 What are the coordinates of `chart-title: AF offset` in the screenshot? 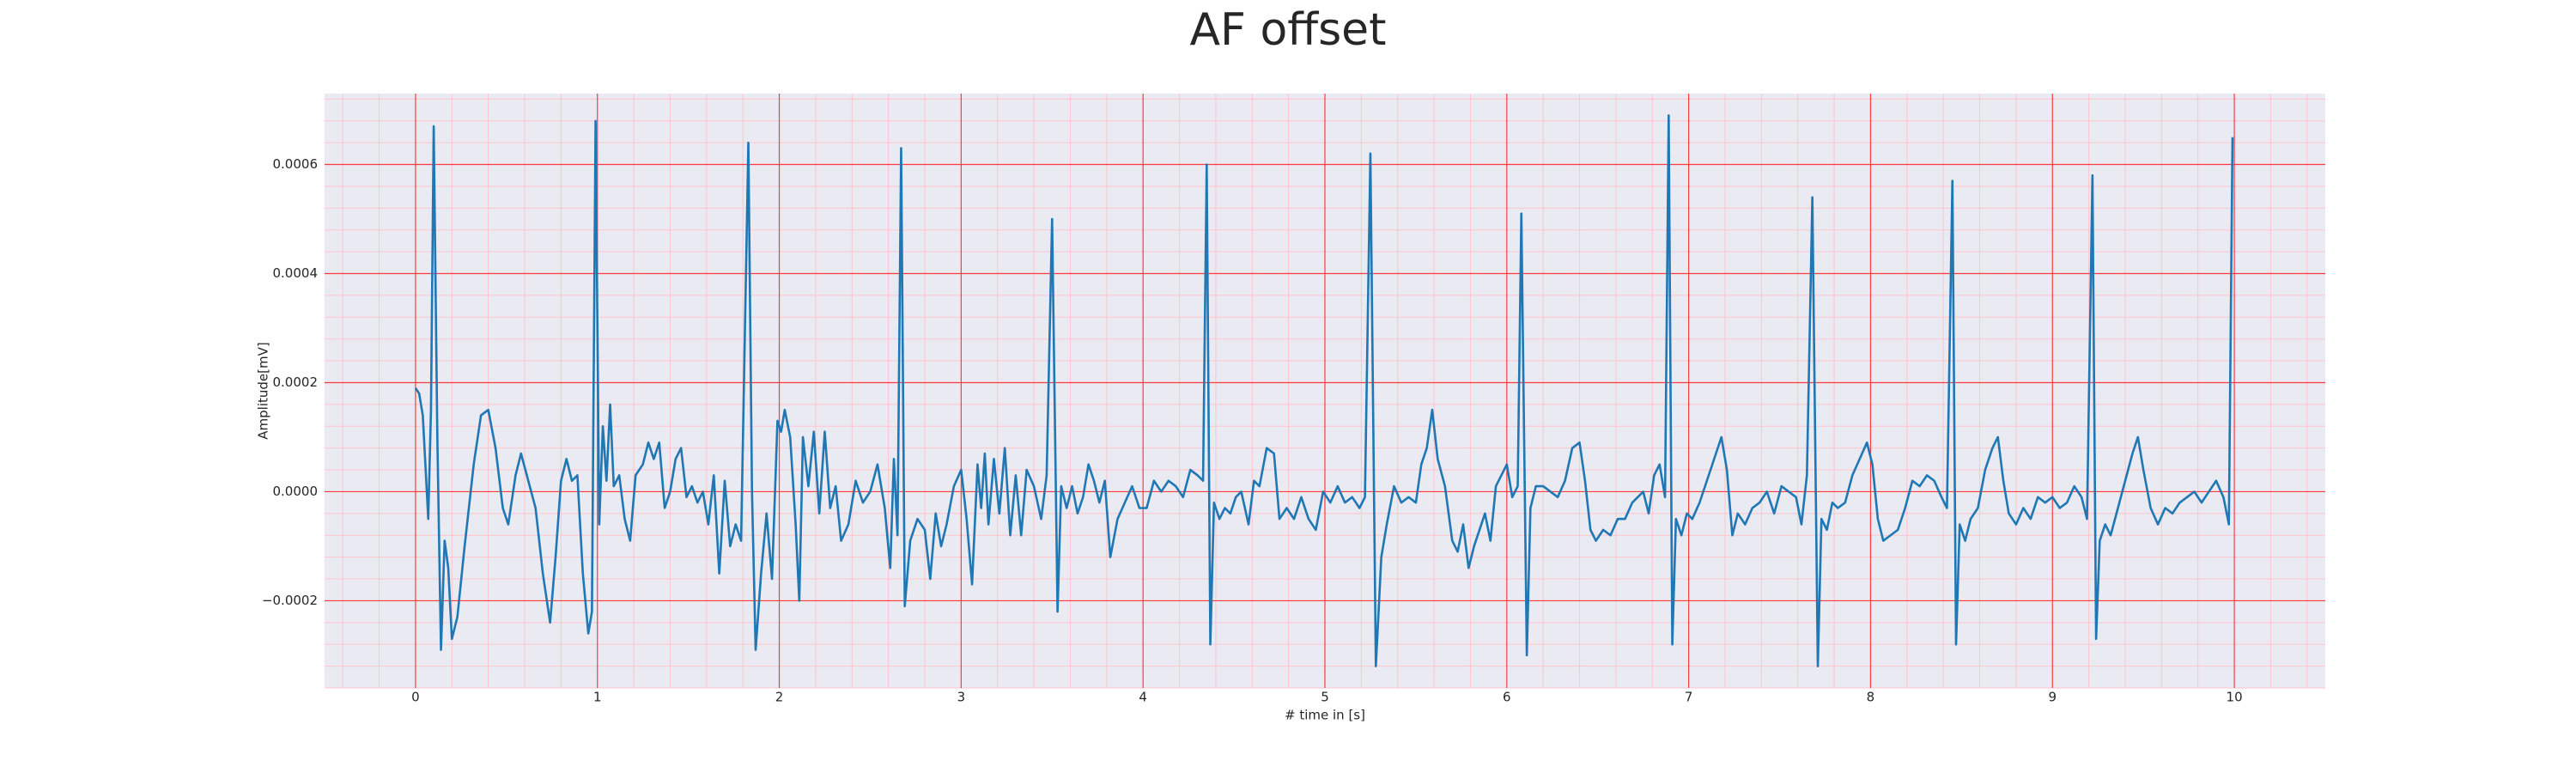 It's located at (1287, 30).